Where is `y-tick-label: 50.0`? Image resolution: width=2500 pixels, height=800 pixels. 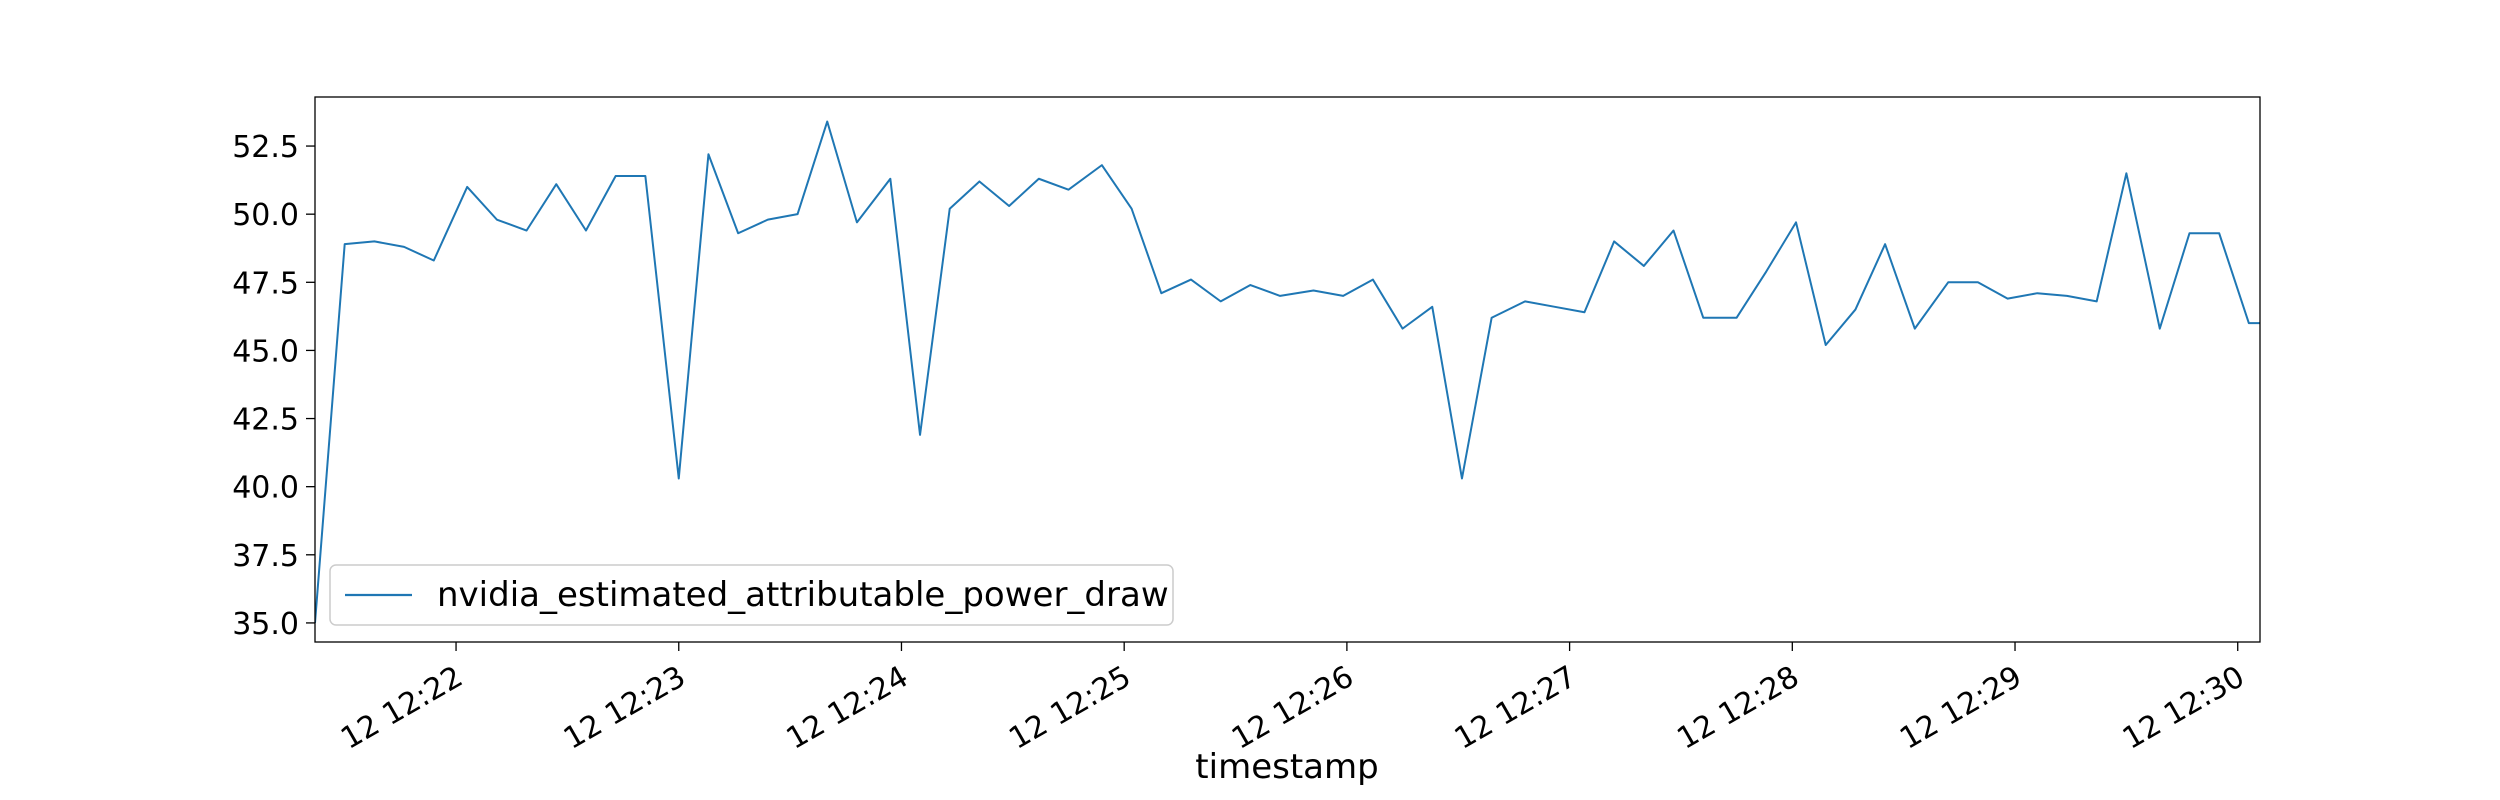 y-tick-label: 50.0 is located at coordinates (265, 215).